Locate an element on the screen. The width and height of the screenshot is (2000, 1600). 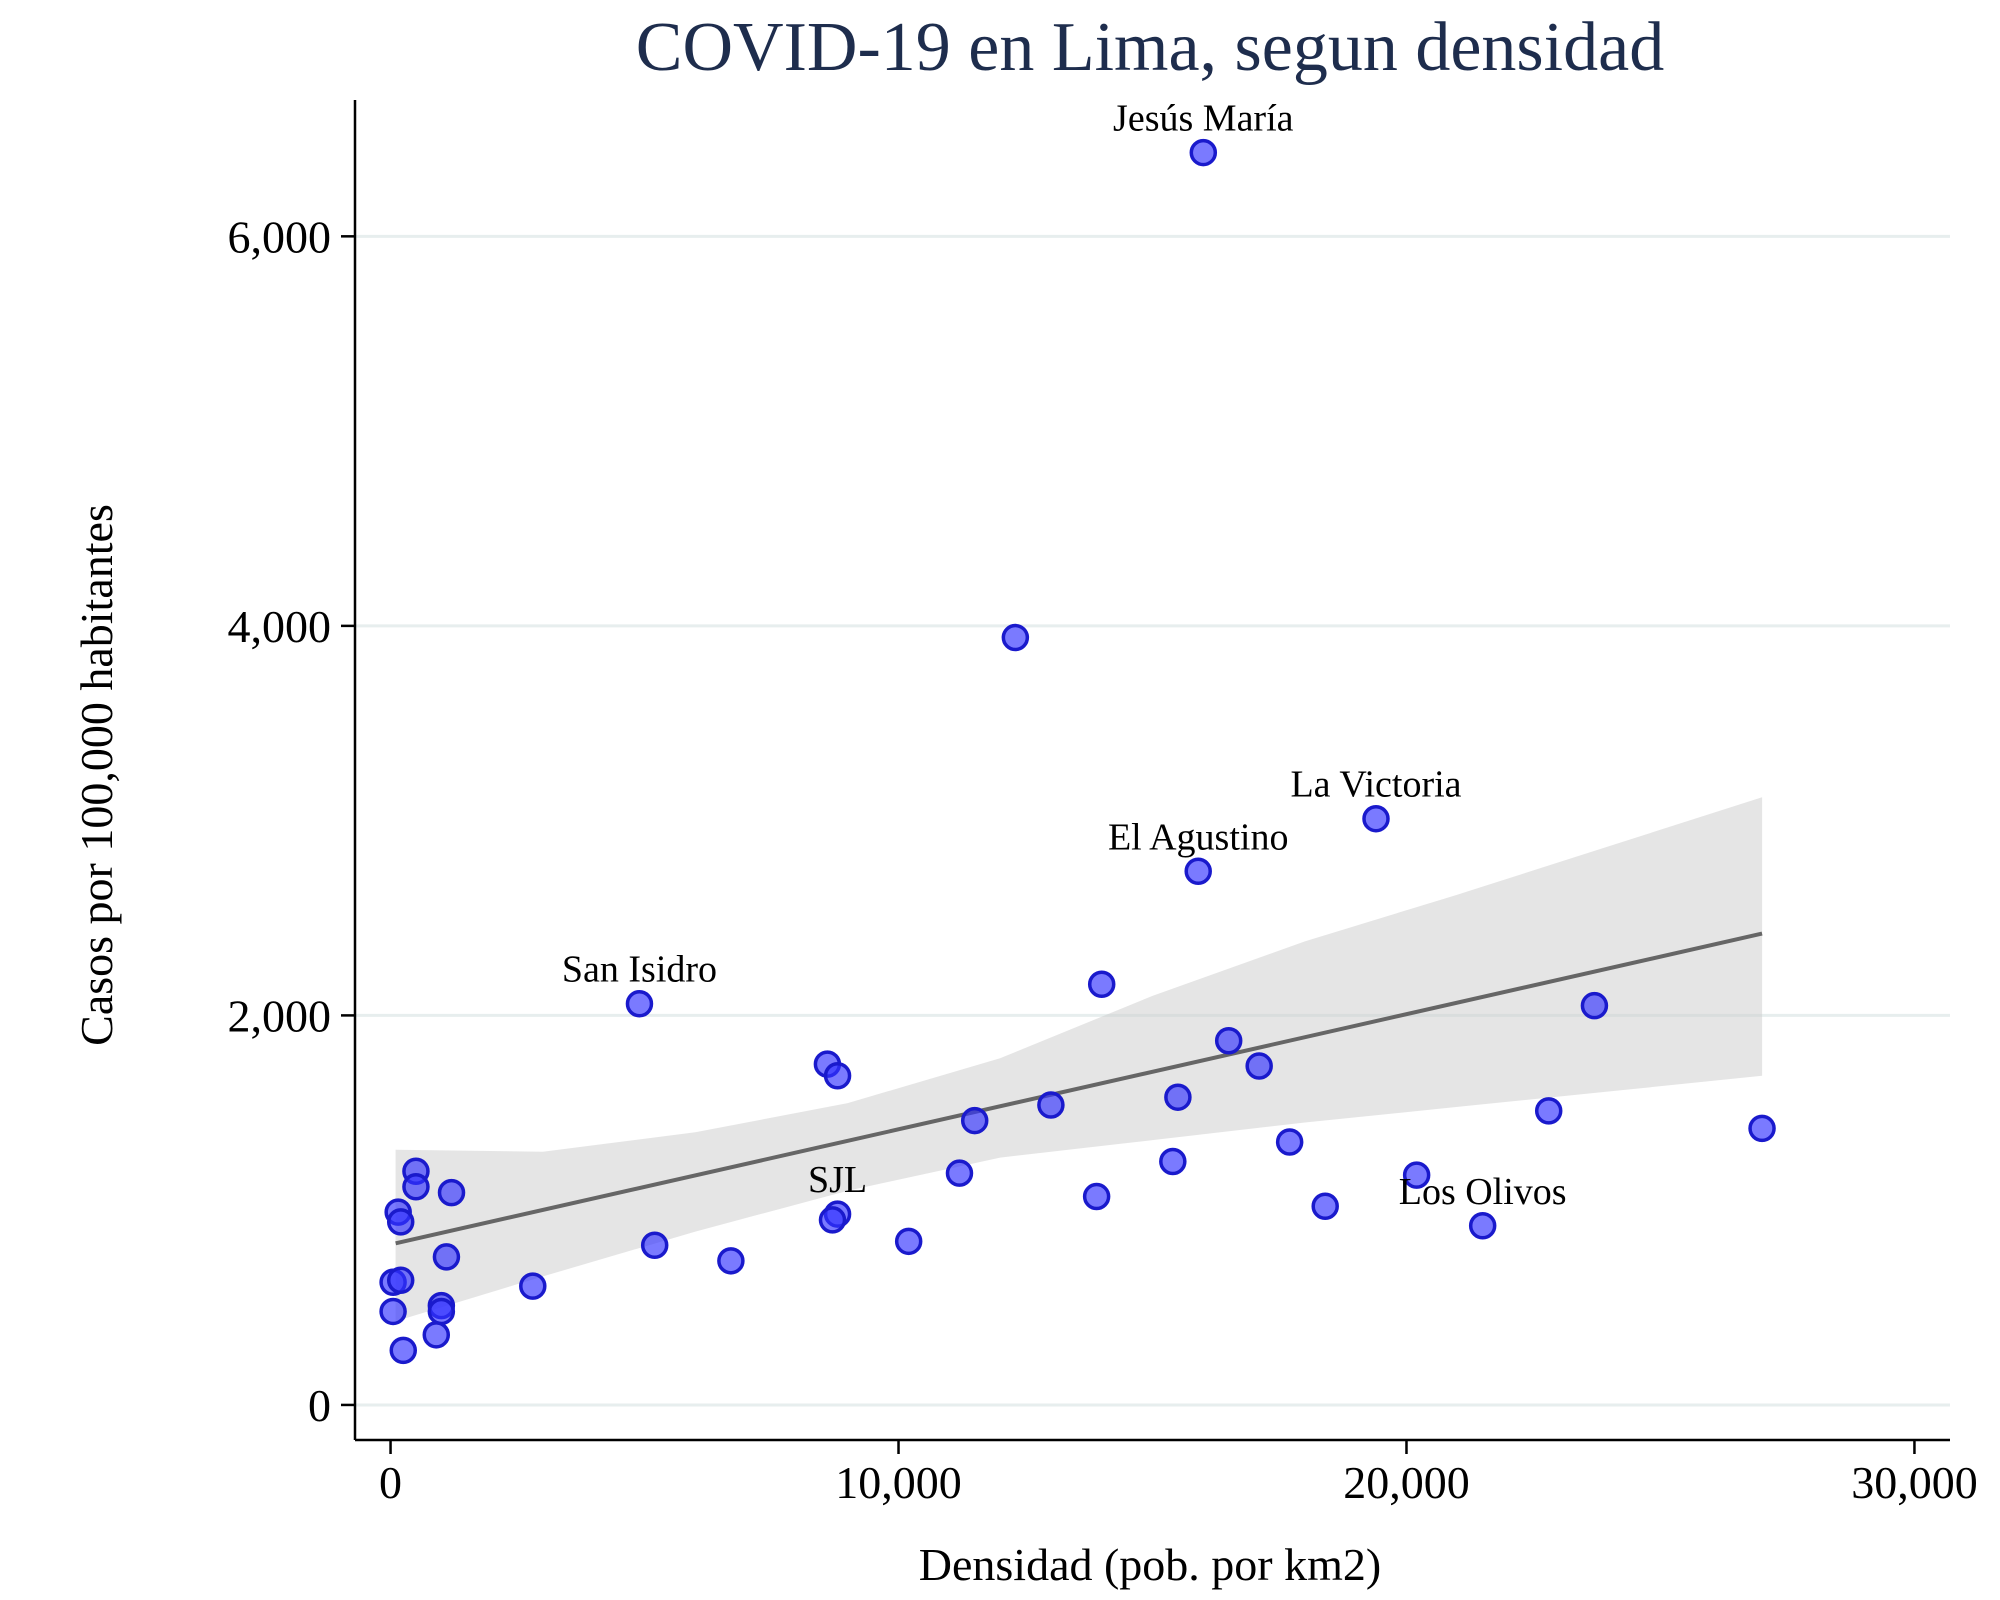
fit-line-group is located at coordinates (1079, 1088).